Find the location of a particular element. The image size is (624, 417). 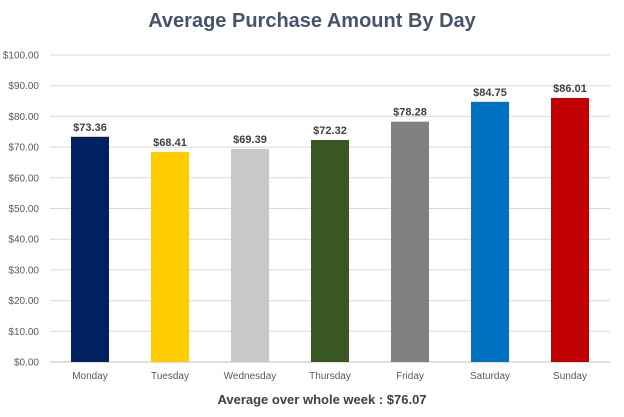

bar-saturday is located at coordinates (490, 231).